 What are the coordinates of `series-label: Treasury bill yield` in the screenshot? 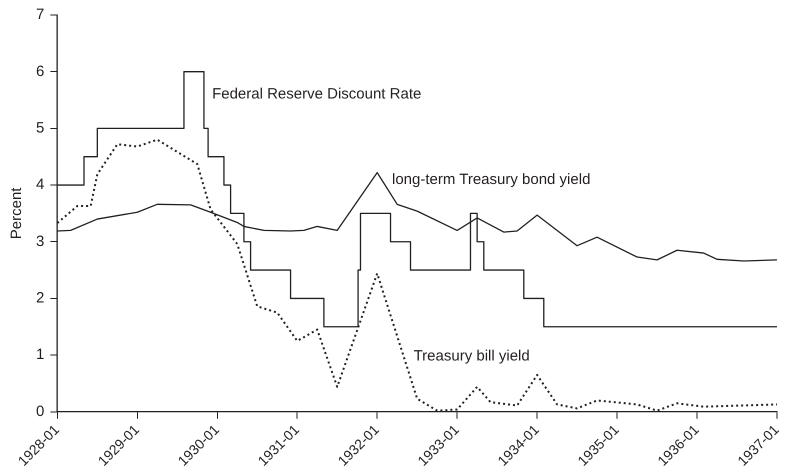 It's located at (472, 355).